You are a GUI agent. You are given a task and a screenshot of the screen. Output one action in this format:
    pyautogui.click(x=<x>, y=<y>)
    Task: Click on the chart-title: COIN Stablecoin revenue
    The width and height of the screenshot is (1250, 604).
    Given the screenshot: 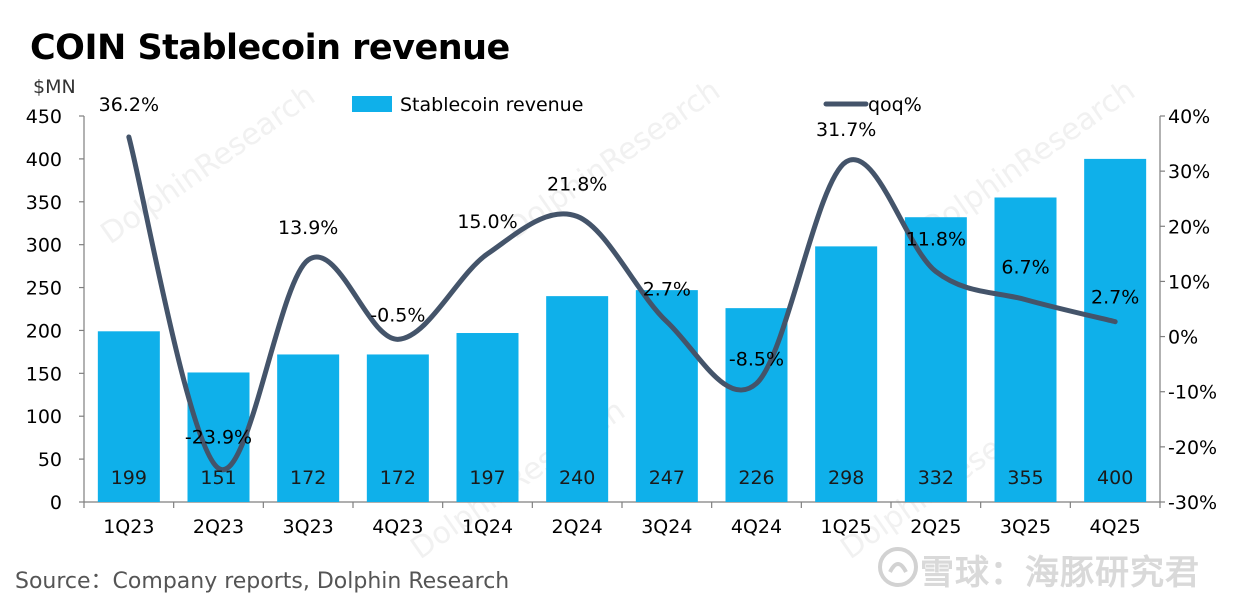 What is the action you would take?
    pyautogui.click(x=270, y=48)
    